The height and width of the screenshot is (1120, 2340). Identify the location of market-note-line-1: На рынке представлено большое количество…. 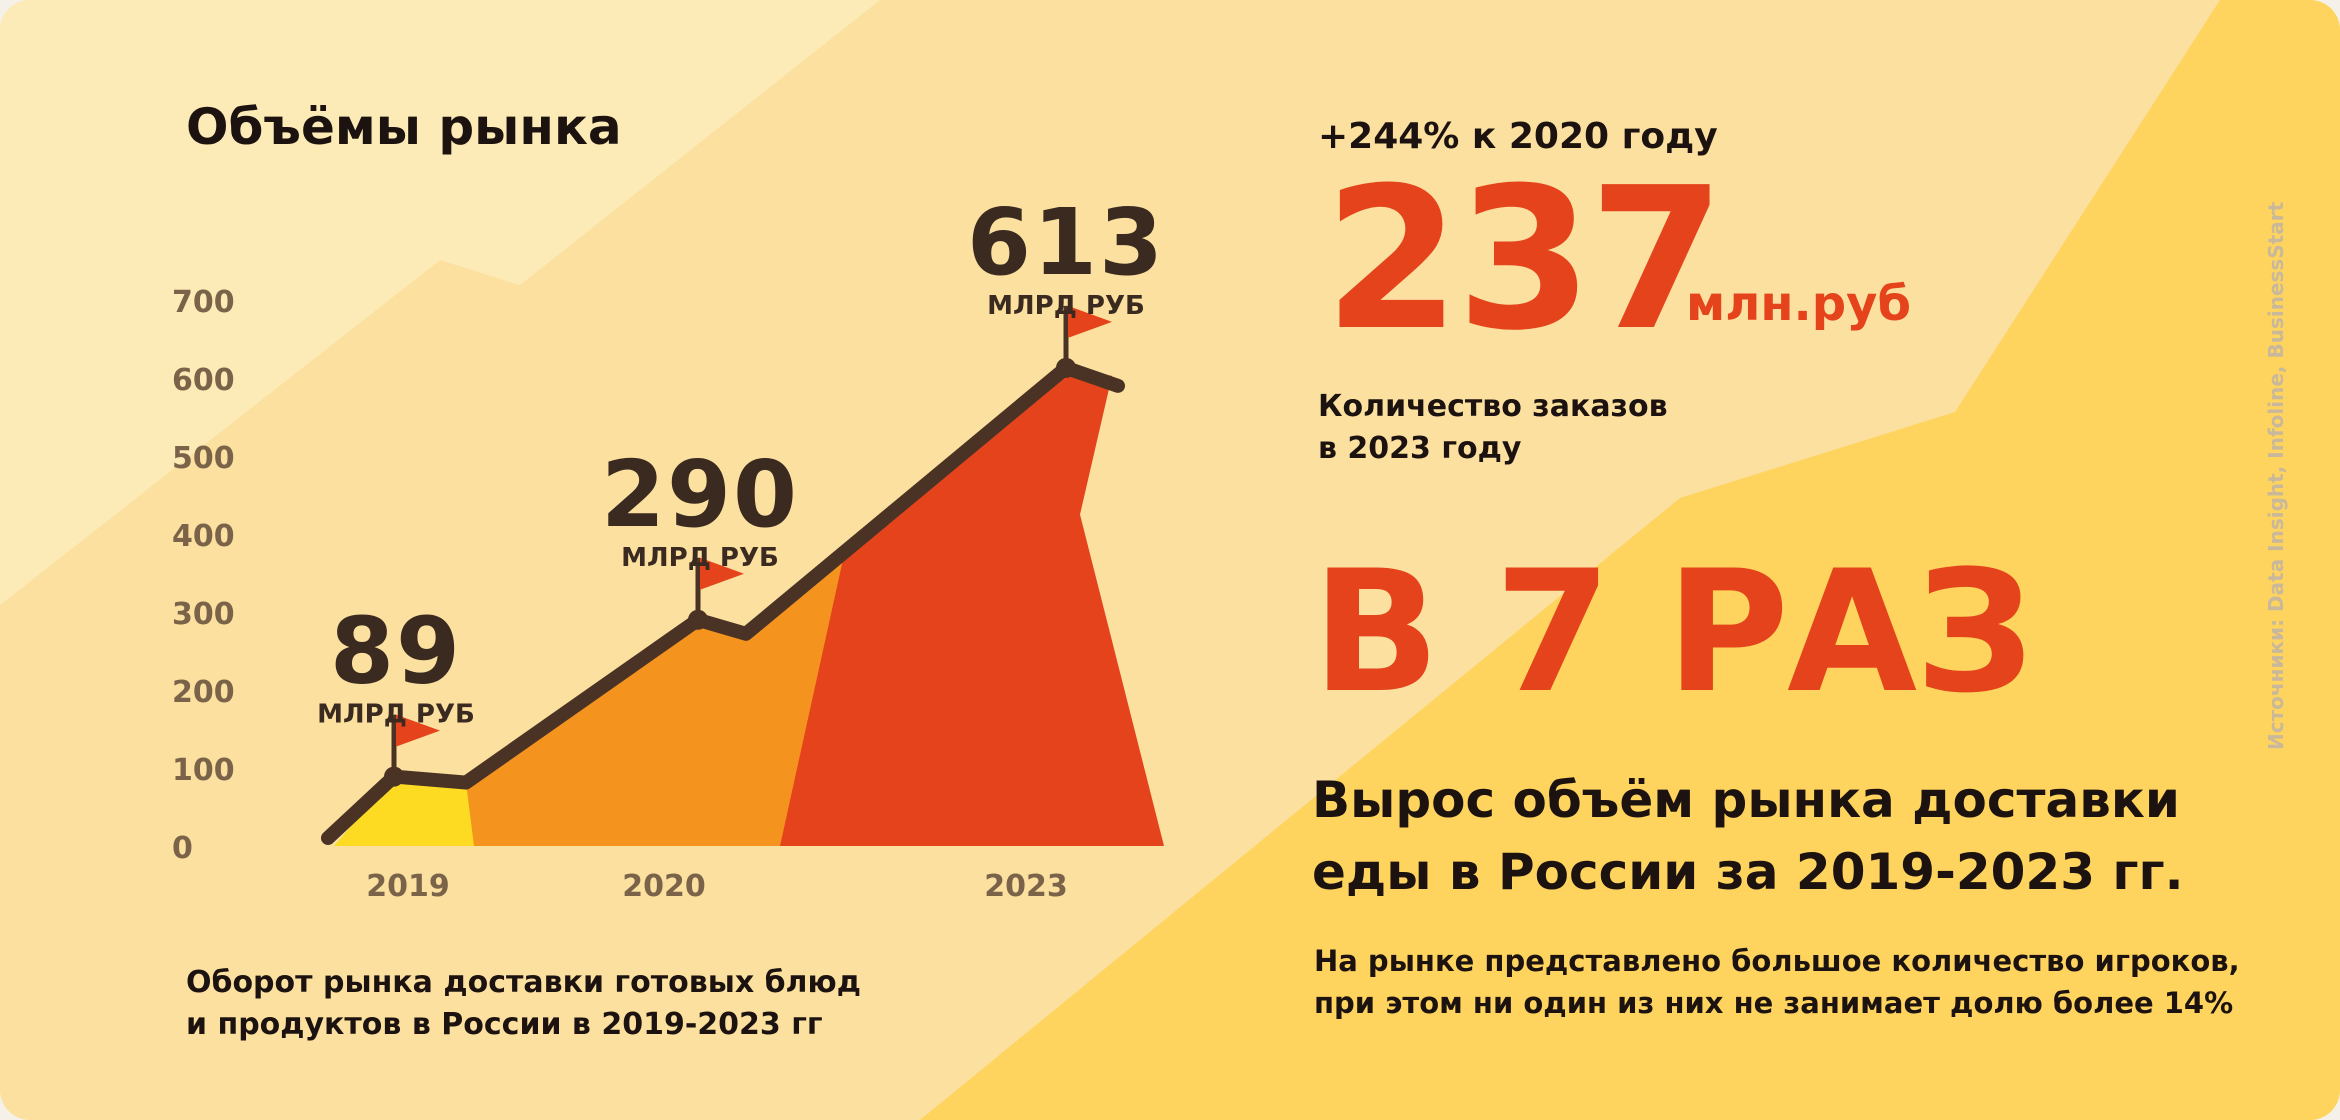
(1777, 961).